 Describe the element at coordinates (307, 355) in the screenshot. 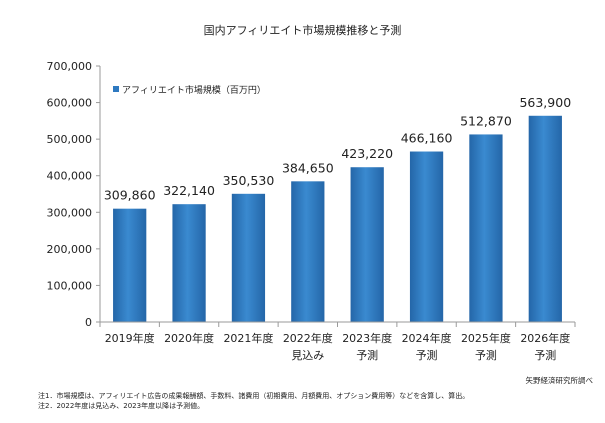

I see `x-tick-sublabel: 見込み` at that location.